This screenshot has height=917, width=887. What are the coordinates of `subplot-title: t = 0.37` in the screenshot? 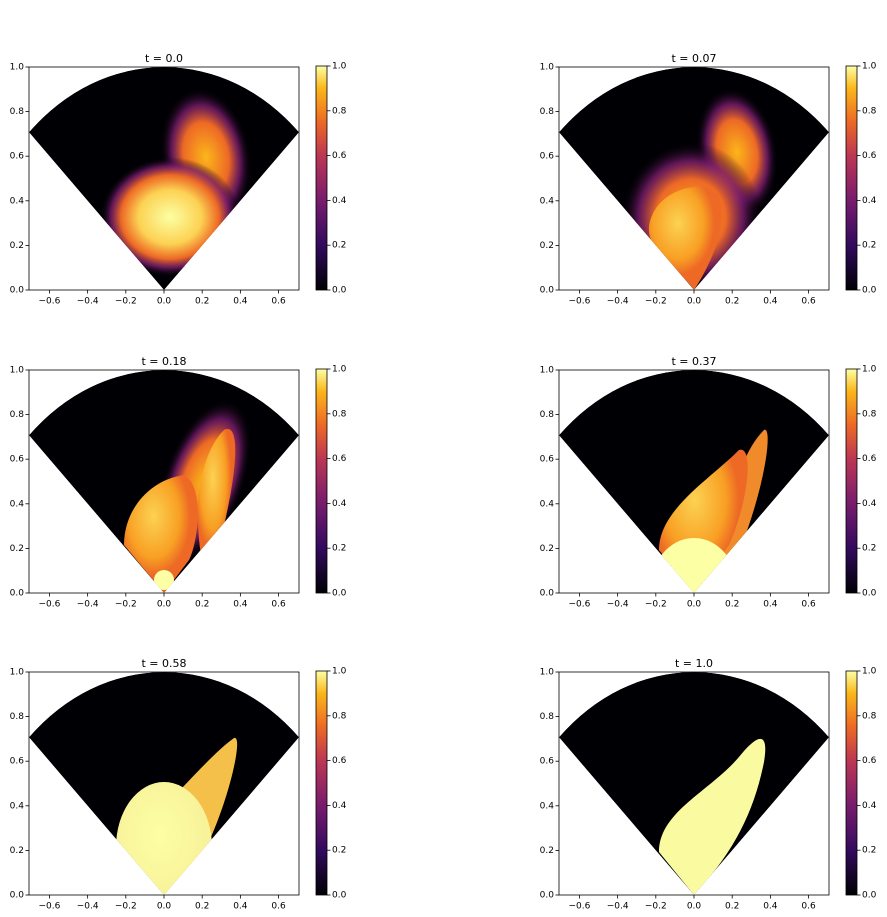 It's located at (693, 361).